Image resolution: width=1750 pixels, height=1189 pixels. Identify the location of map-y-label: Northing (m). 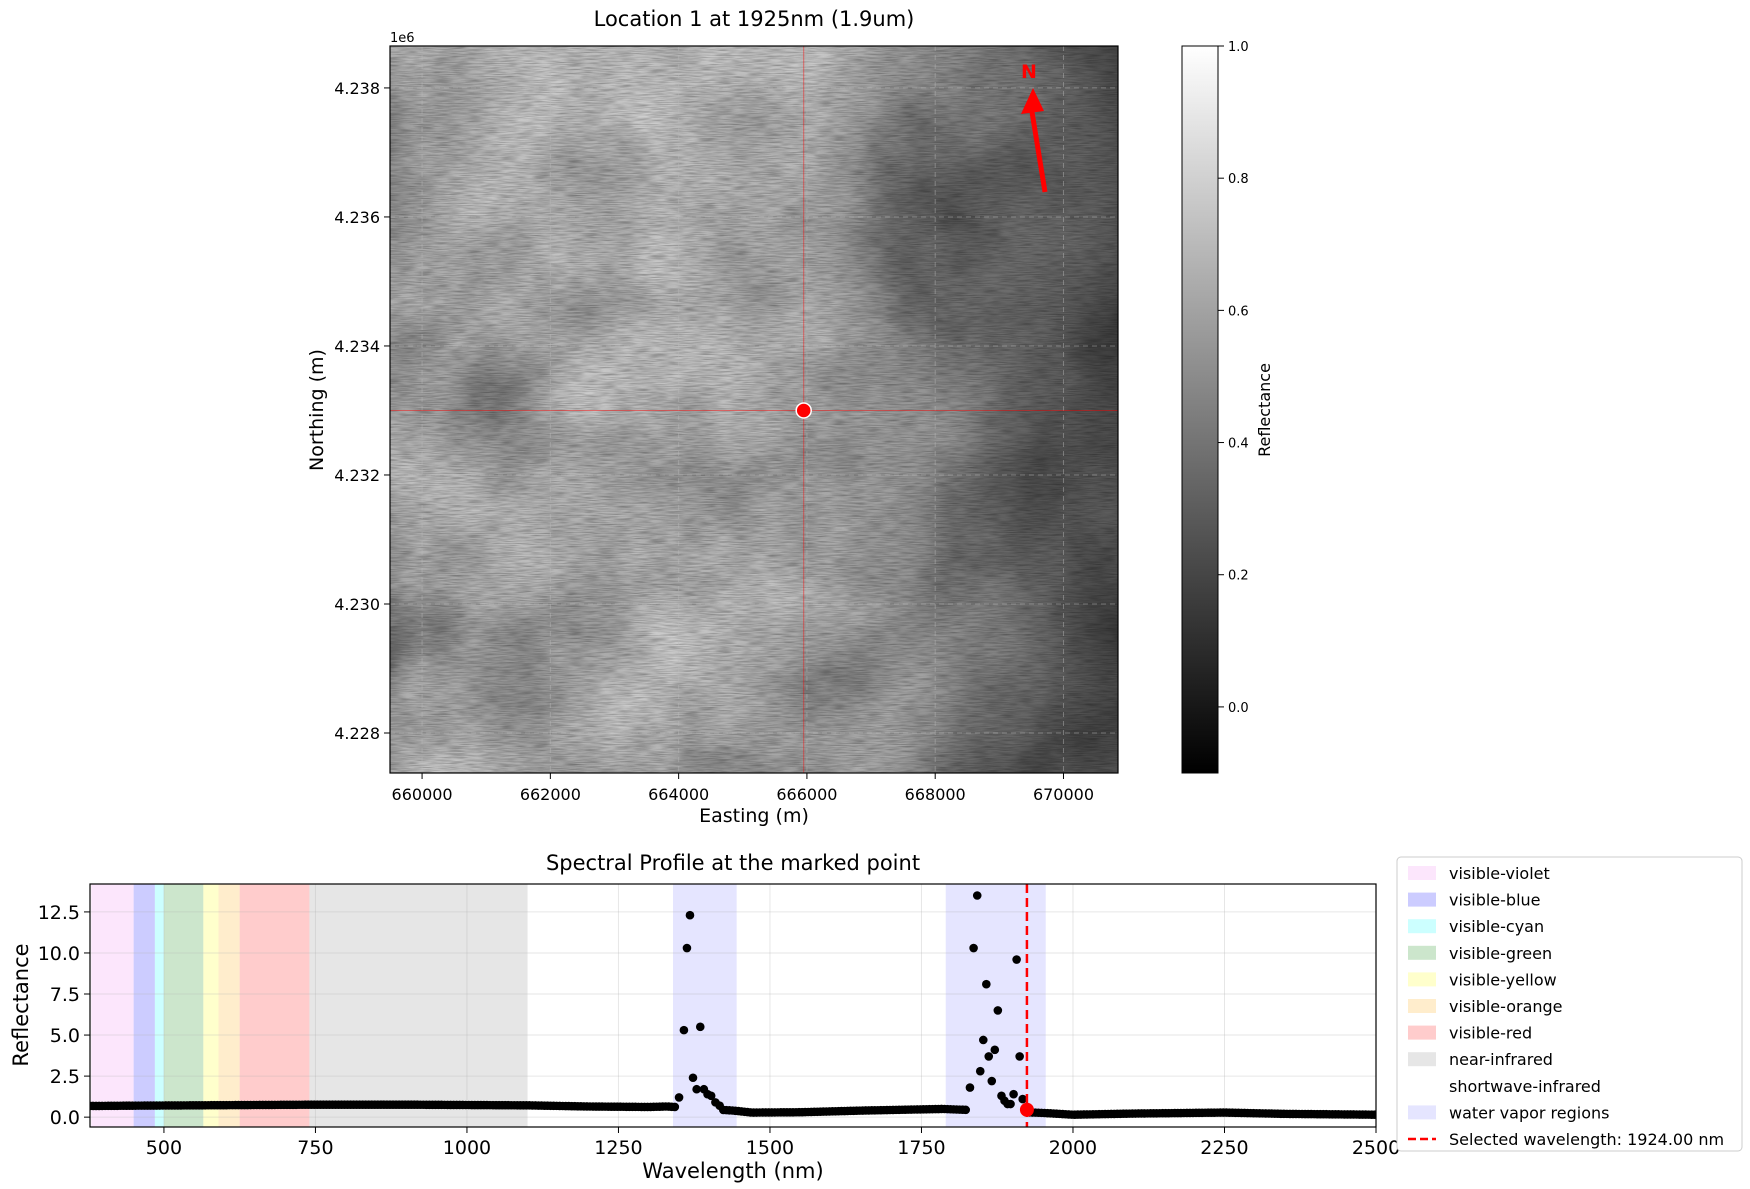
(317, 410).